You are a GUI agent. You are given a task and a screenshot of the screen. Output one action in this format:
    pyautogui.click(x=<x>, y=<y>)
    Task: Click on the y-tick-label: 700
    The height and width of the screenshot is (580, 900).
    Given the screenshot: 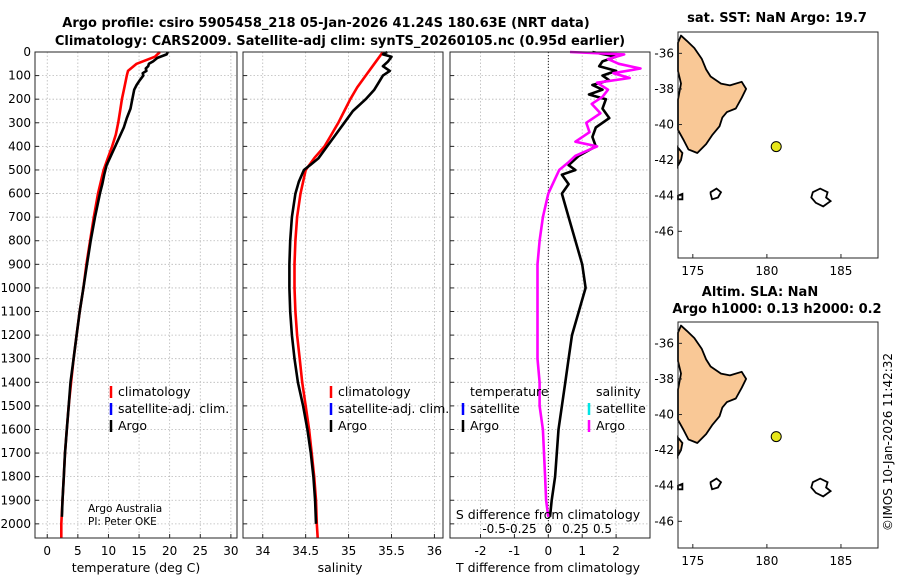 What is the action you would take?
    pyautogui.click(x=19, y=217)
    